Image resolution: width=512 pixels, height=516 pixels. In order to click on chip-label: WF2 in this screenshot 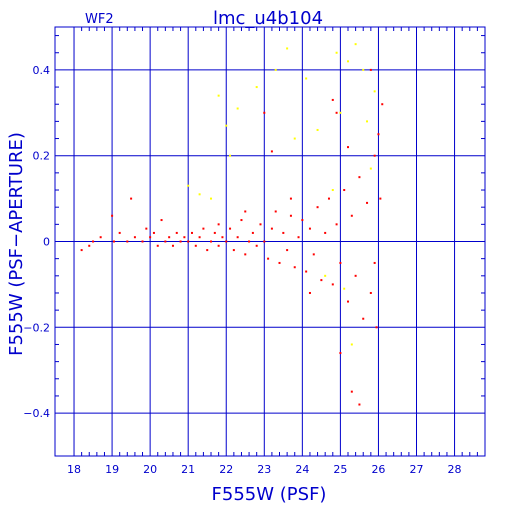, I will do `click(99, 19)`.